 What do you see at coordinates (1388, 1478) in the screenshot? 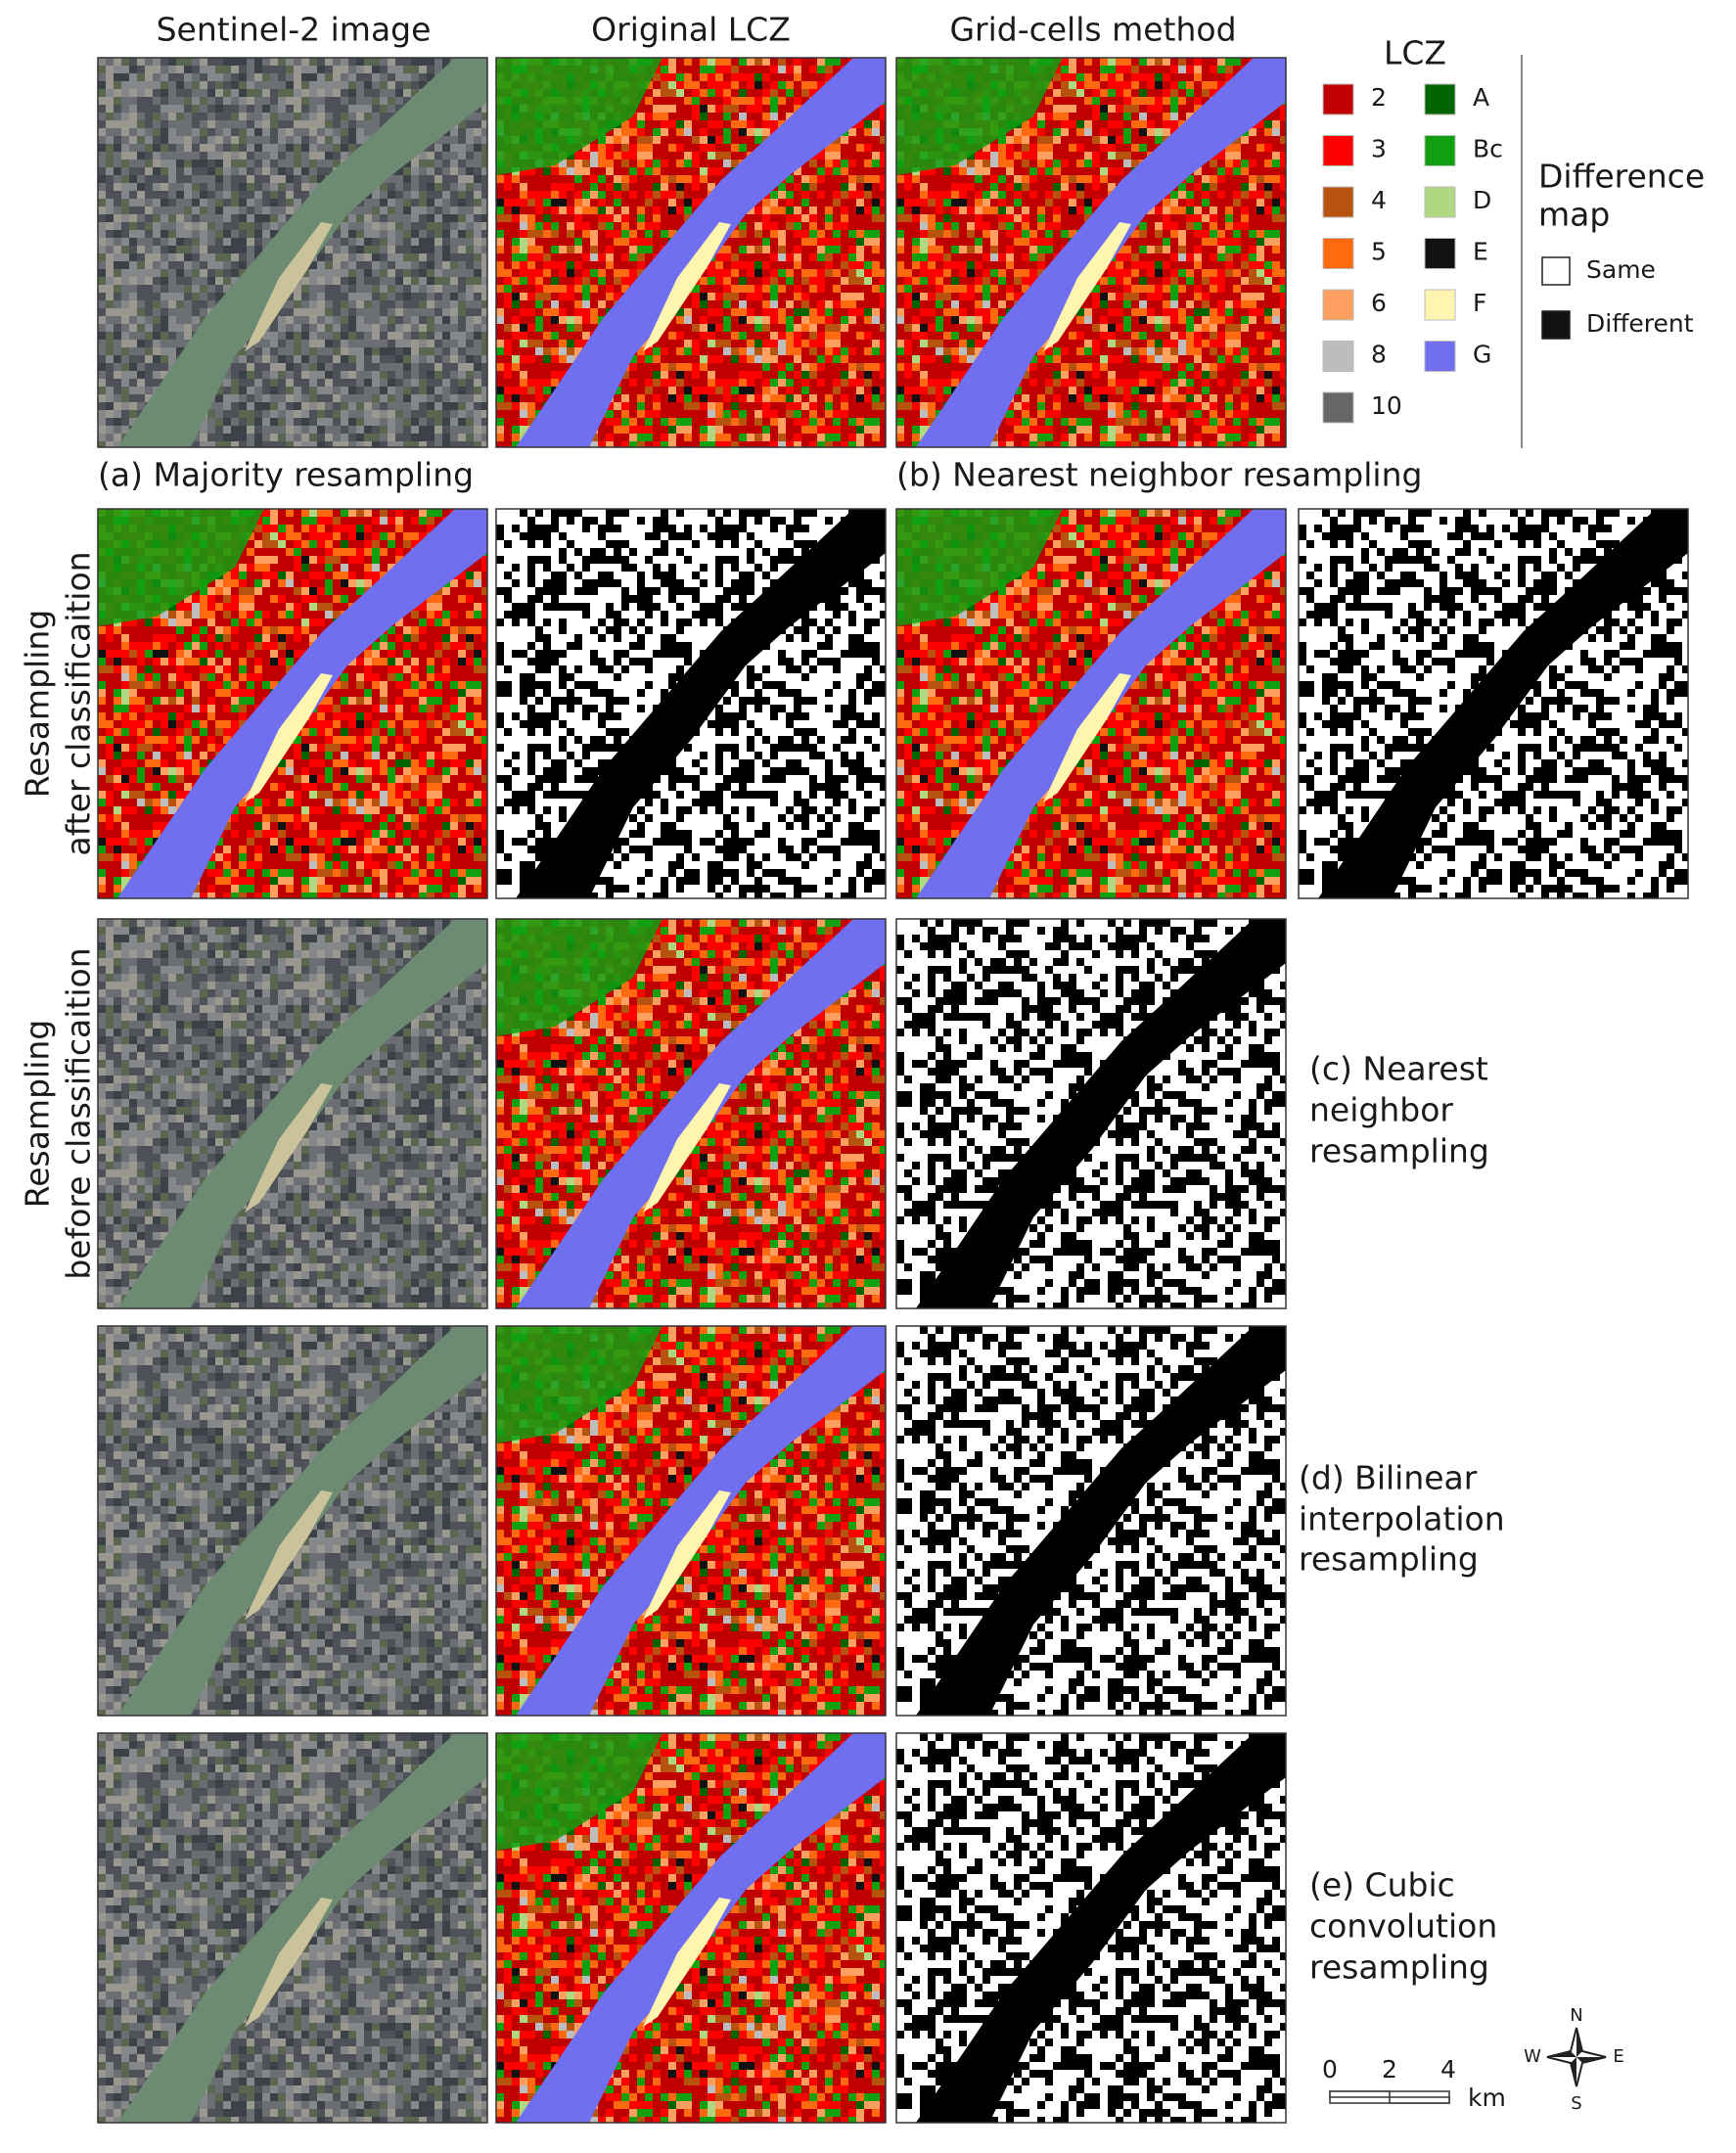
I see `caption: (d) Bilinear` at bounding box center [1388, 1478].